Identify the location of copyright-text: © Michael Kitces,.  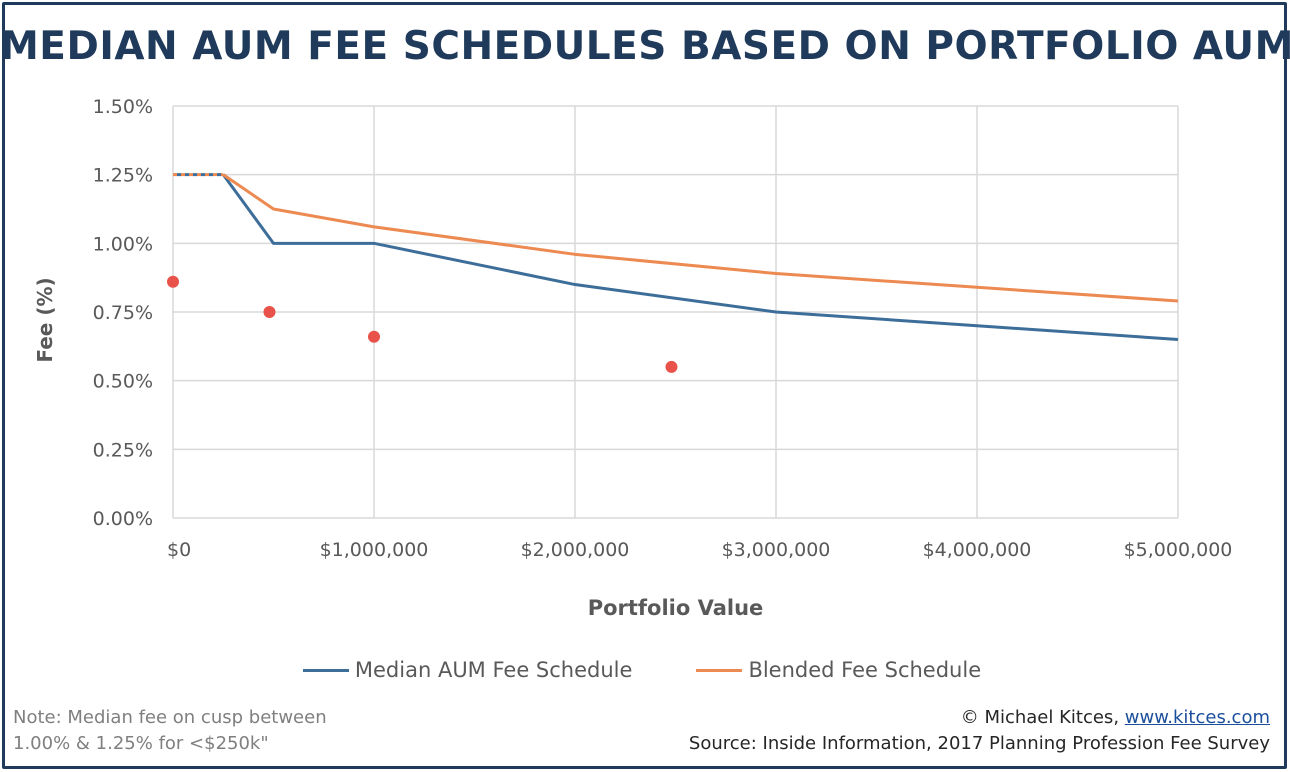
(1042, 717).